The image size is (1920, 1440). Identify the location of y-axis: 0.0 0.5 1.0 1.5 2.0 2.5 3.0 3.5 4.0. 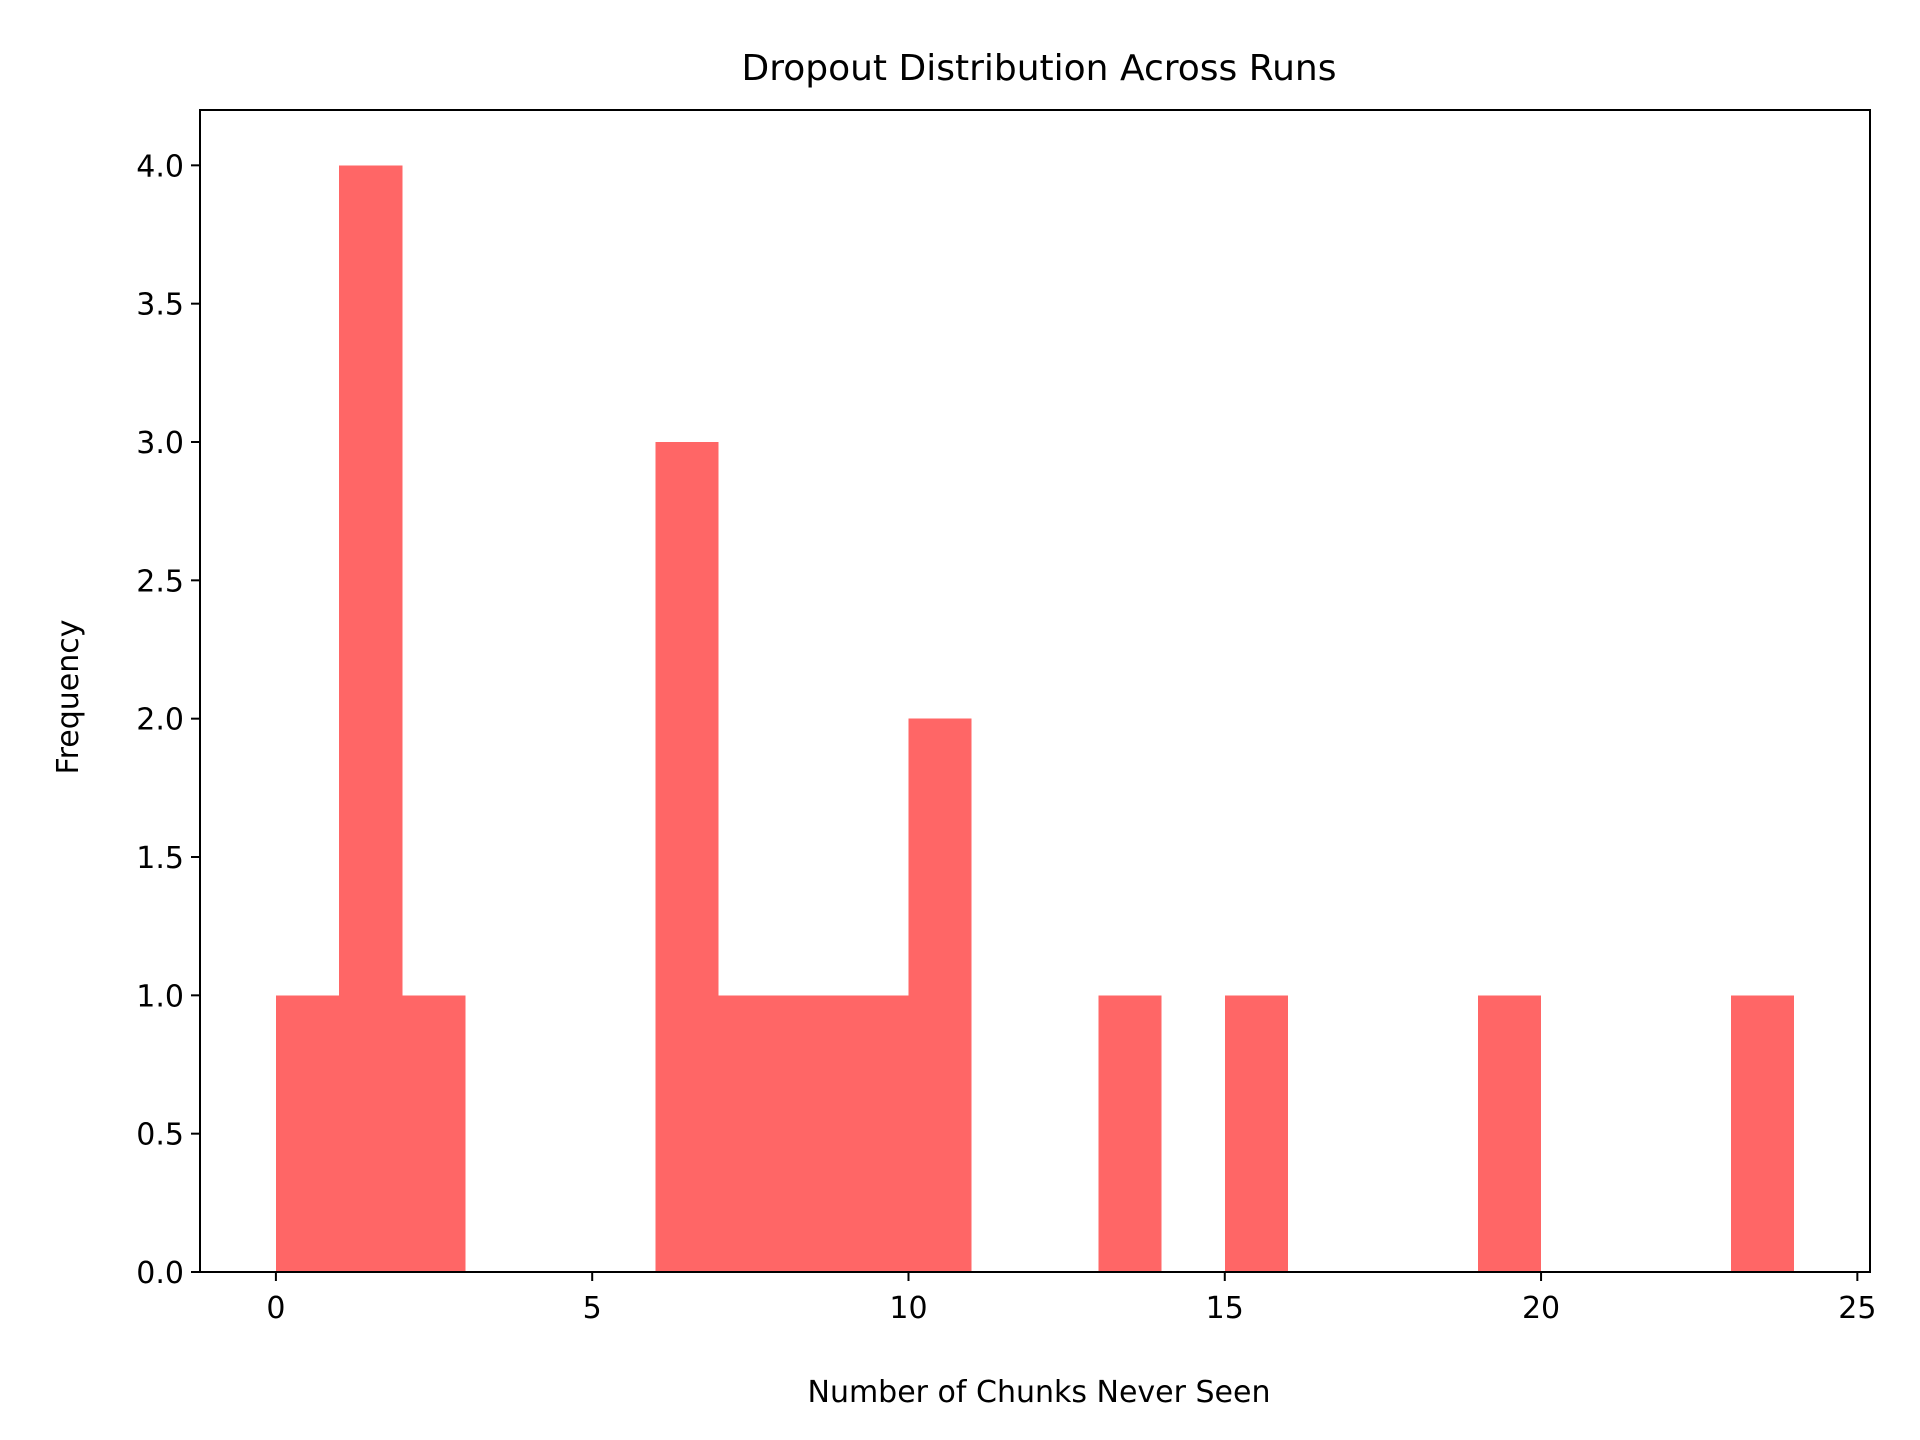
(168, 720).